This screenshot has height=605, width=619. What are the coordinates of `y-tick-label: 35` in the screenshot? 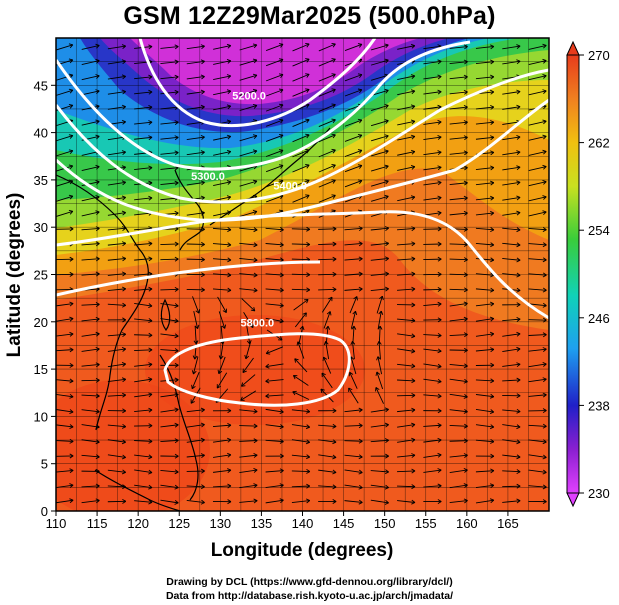 It's located at (41, 180).